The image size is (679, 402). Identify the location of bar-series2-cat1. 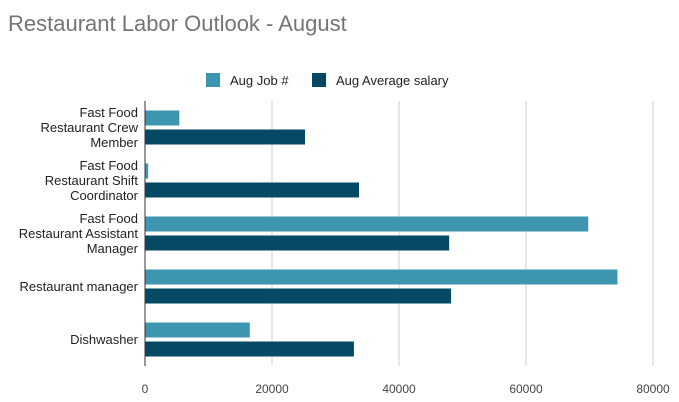
(225, 137).